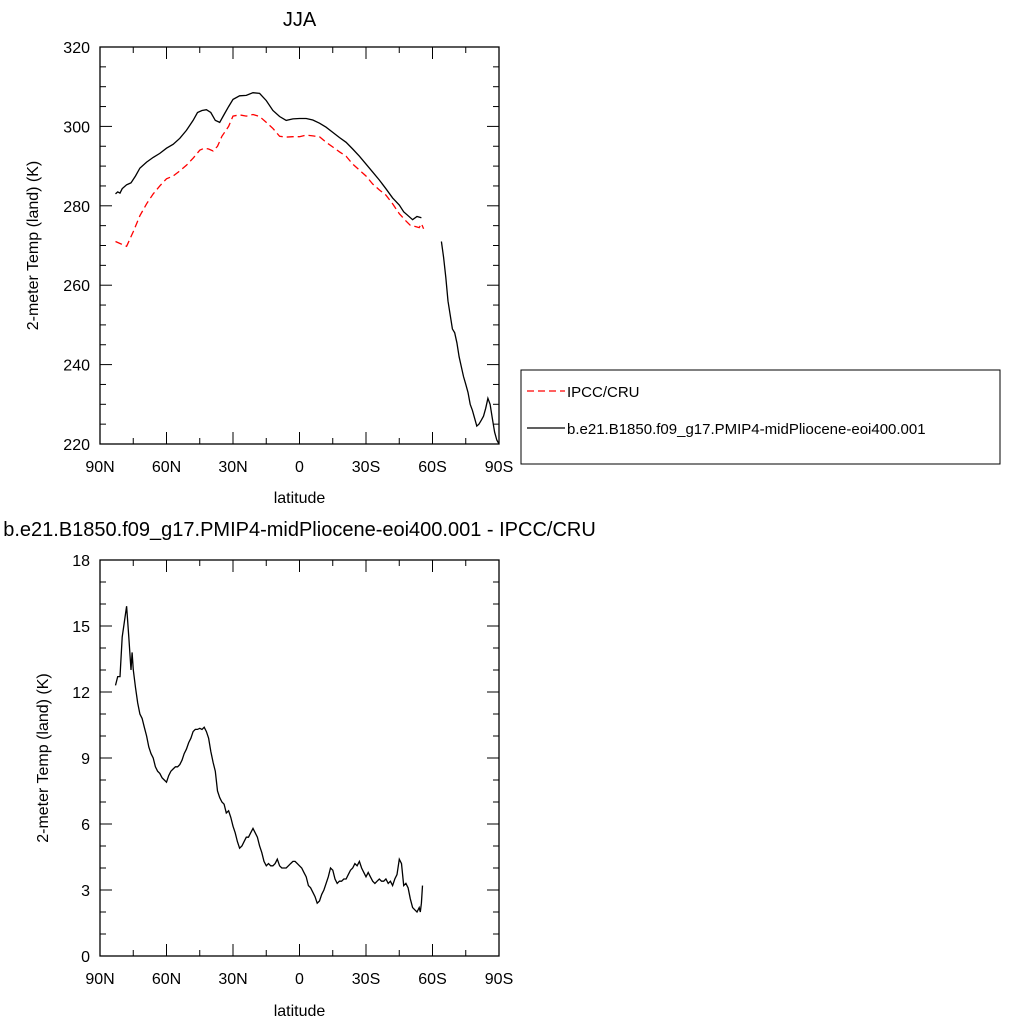 The width and height of the screenshot is (1024, 1024). What do you see at coordinates (76, 286) in the screenshot?
I see `y-tick-label: 260` at bounding box center [76, 286].